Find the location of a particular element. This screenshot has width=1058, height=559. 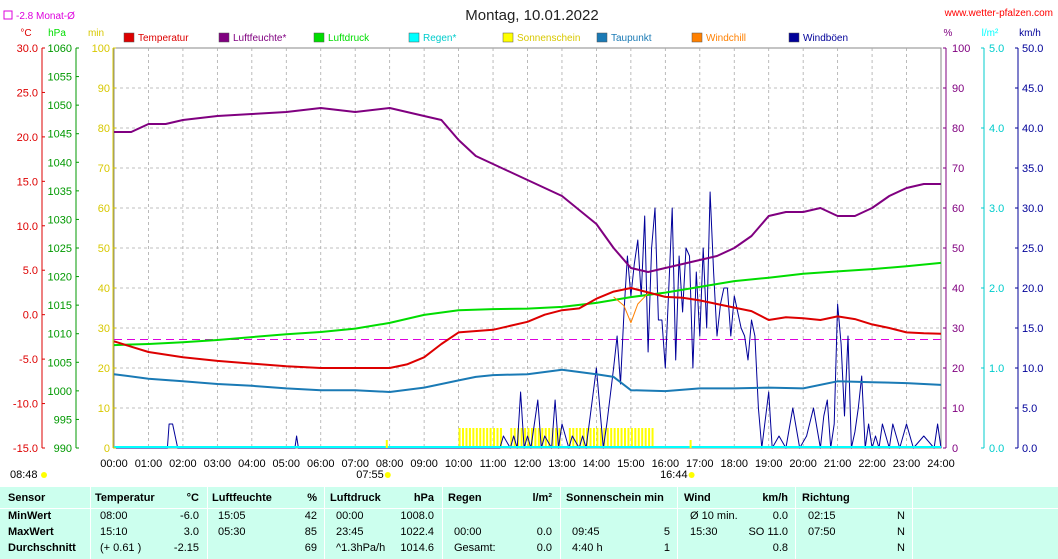

axis-tick-label: 1040 is located at coordinates (60, 163).